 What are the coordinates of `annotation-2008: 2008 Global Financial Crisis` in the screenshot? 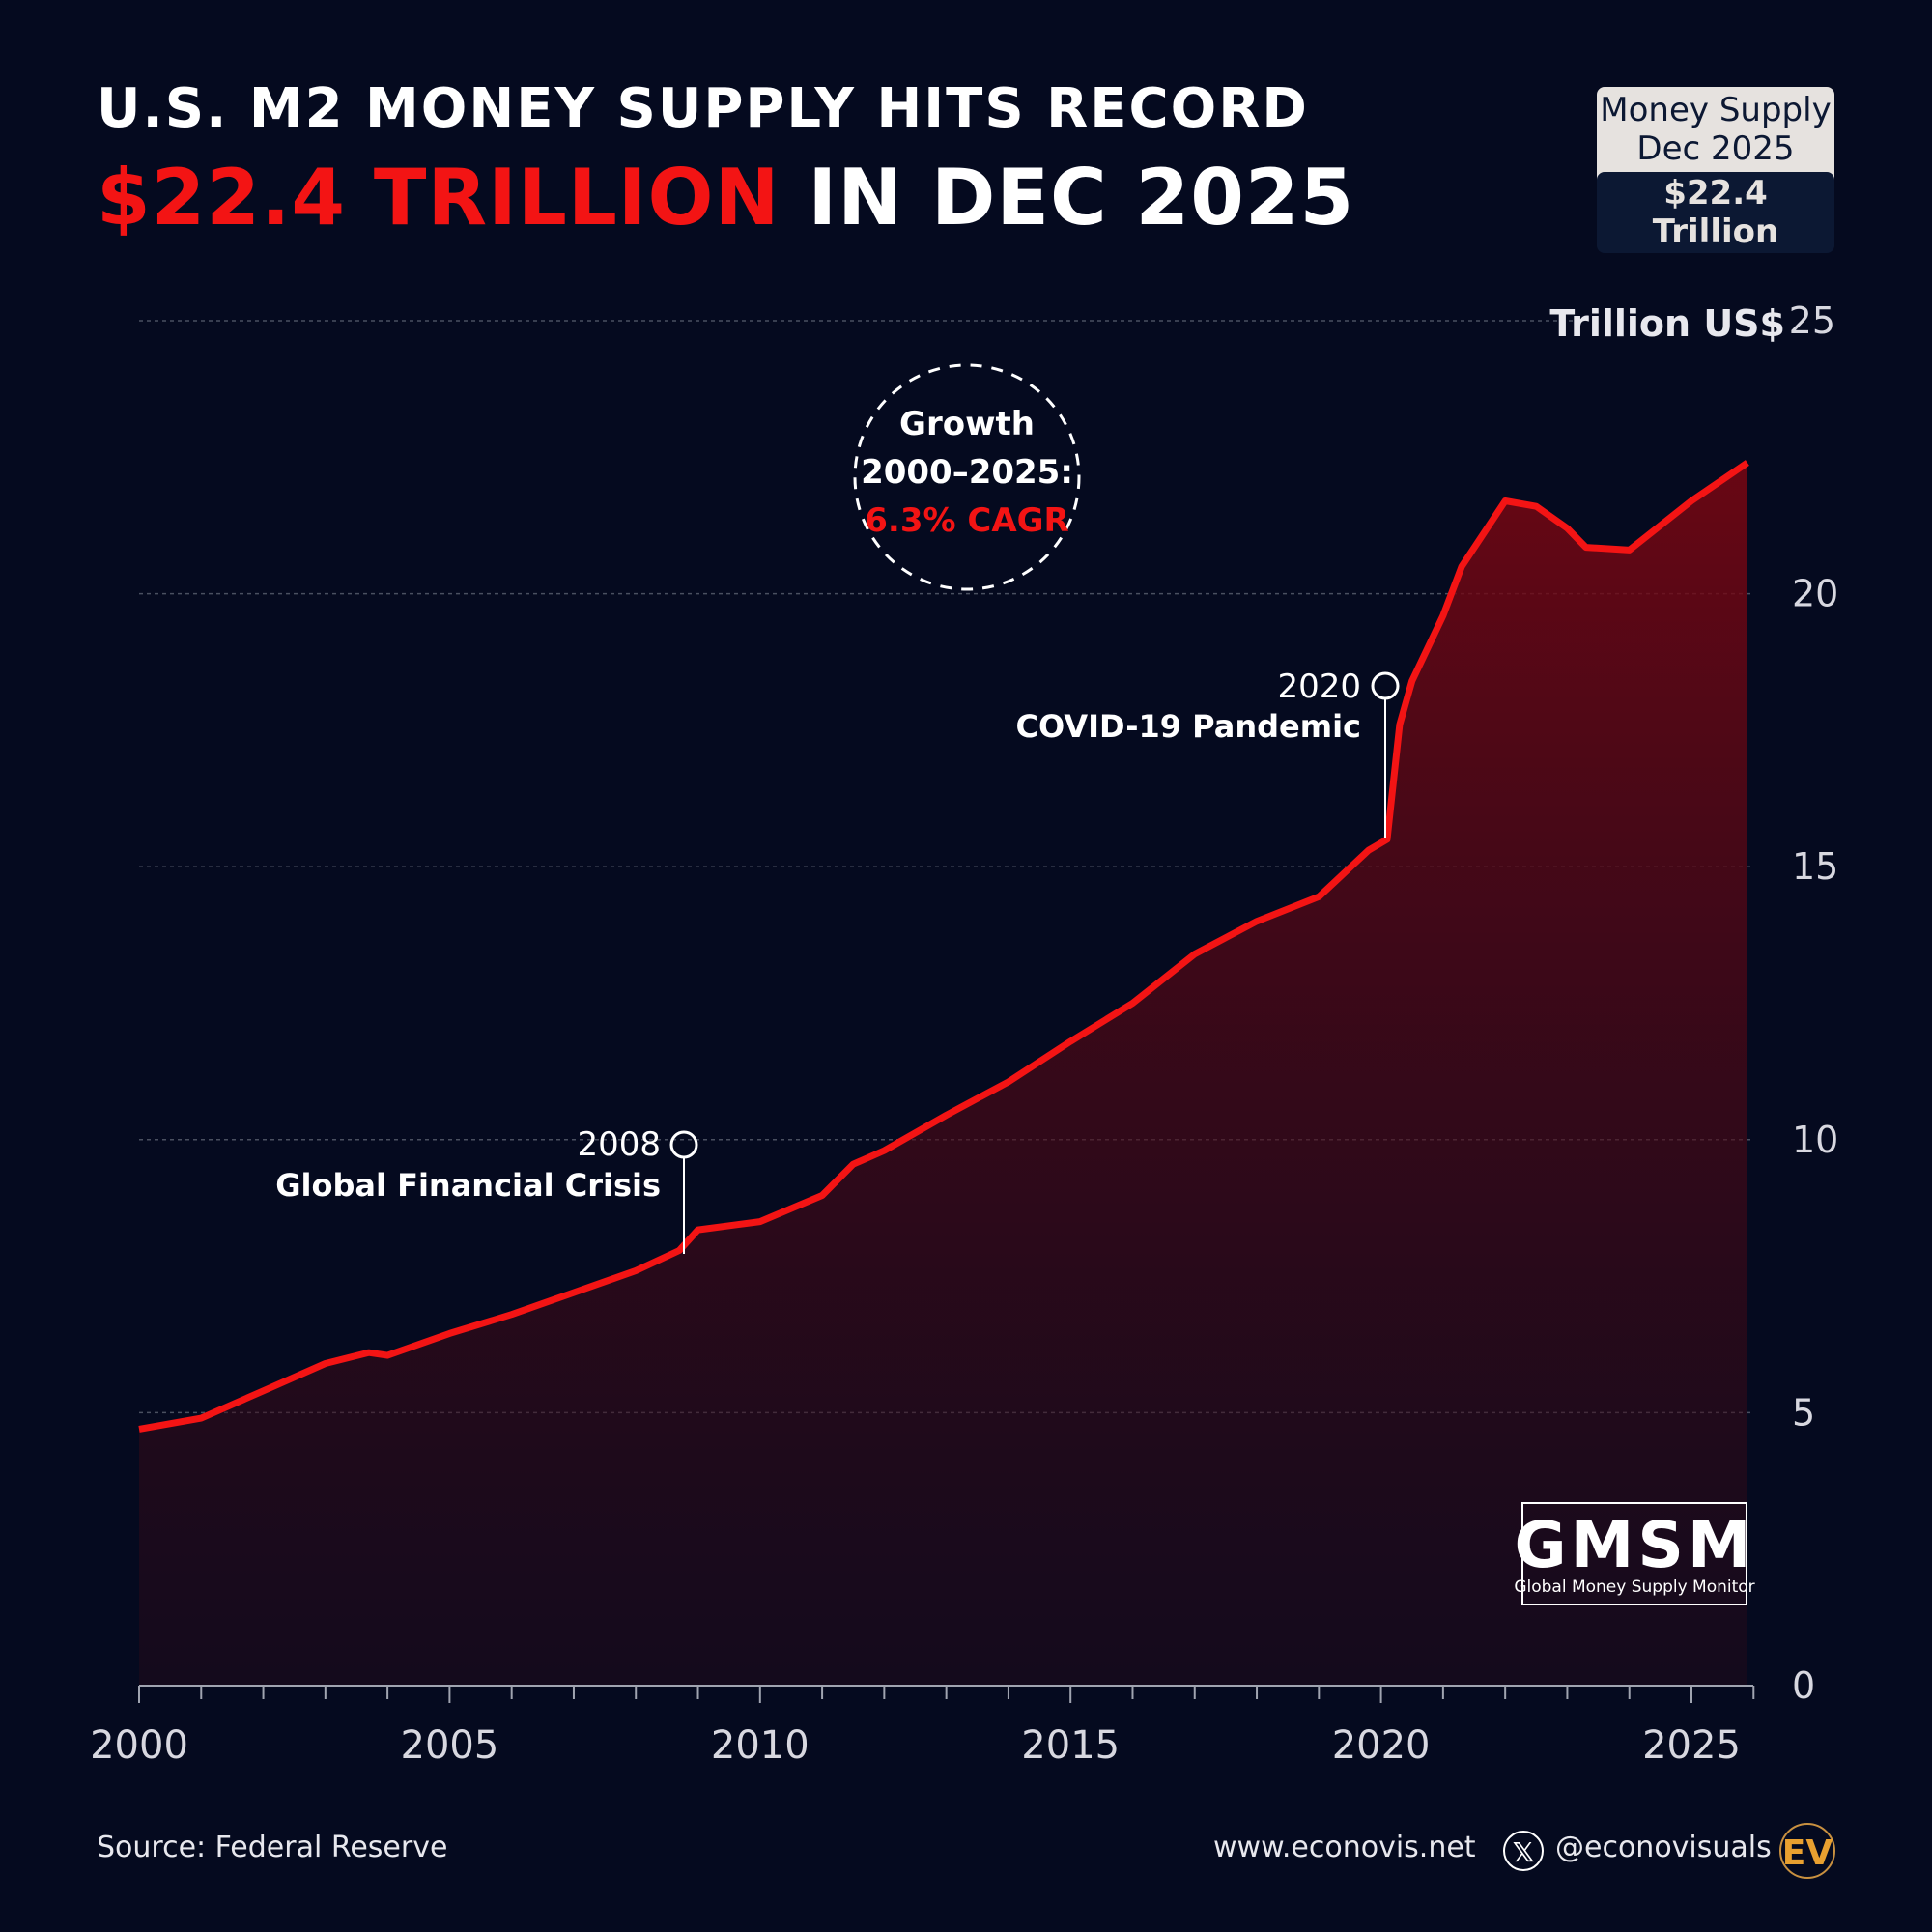 It's located at (486, 1189).